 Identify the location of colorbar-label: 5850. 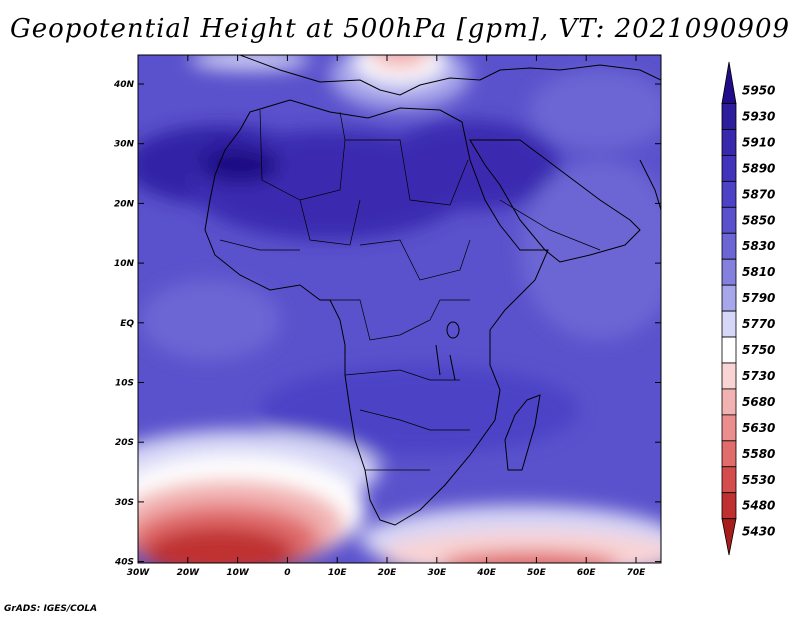
(758, 220).